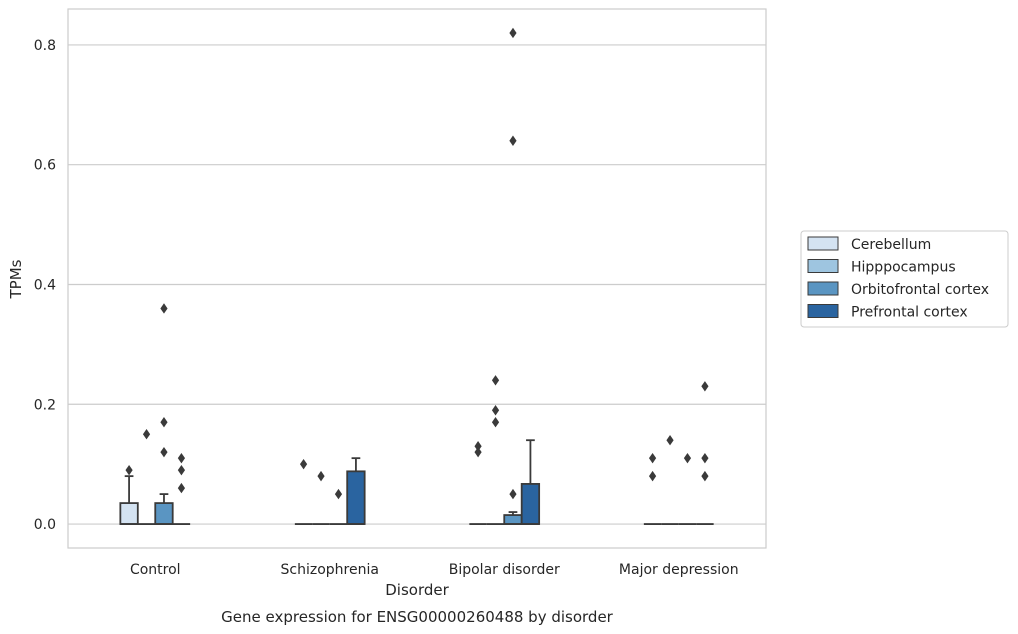 This screenshot has height=634, width=1018. What do you see at coordinates (155, 570) in the screenshot?
I see `x-tick-label: Control` at bounding box center [155, 570].